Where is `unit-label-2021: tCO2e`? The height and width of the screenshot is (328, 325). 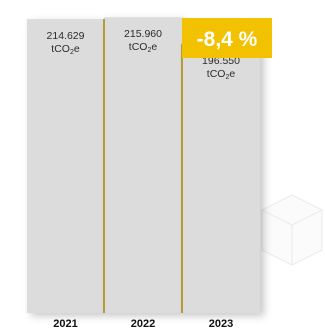
unit-label-2021: tCO2e is located at coordinates (65, 49).